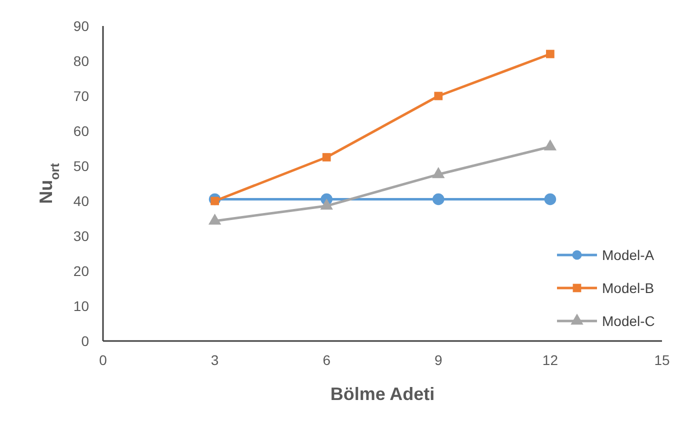 This screenshot has height=425, width=676. I want to click on x-tick-label: 9, so click(438, 360).